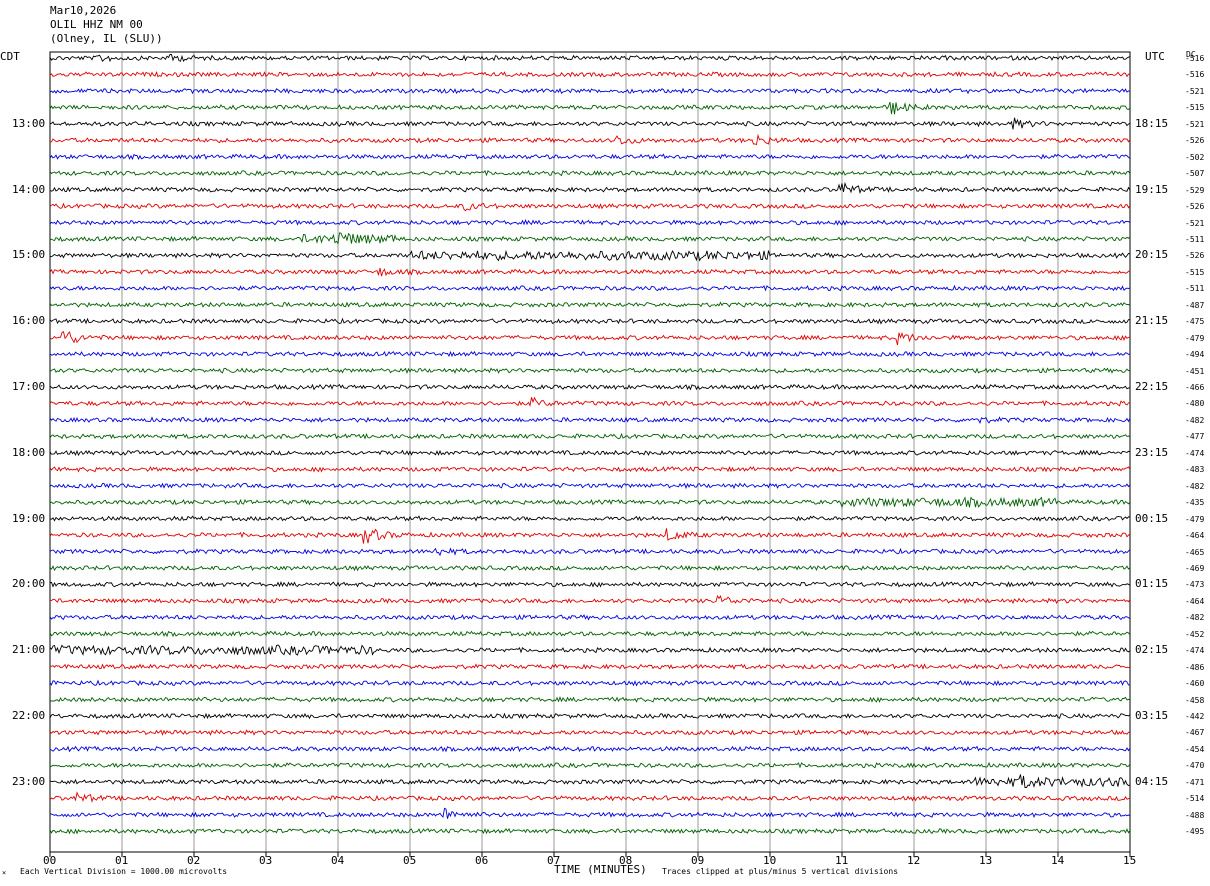 This screenshot has width=1210, height=886. I want to click on dc-offset-label: -529, so click(1195, 190).